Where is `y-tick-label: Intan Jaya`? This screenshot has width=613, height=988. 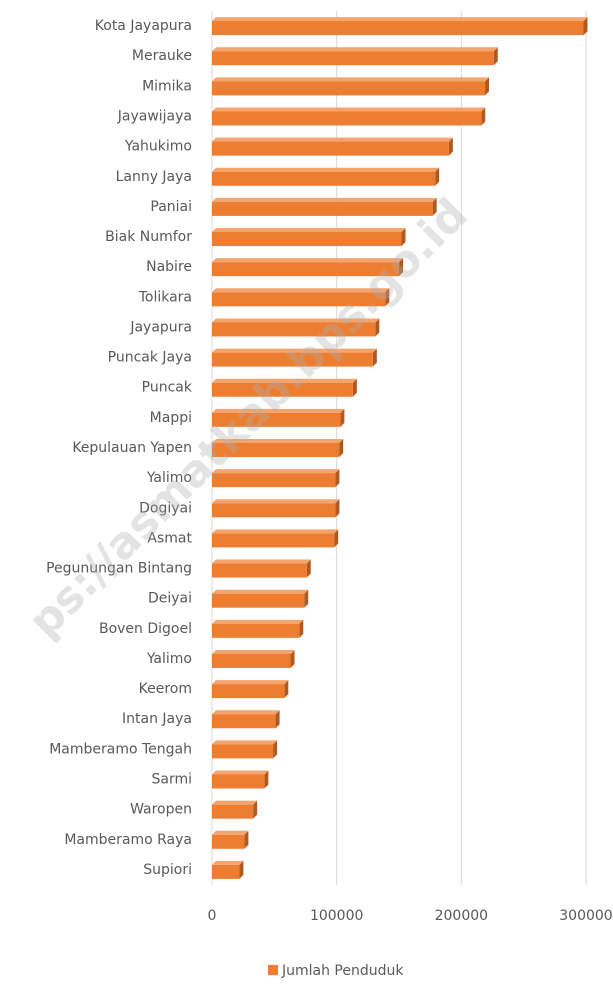
y-tick-label: Intan Jaya is located at coordinates (157, 719).